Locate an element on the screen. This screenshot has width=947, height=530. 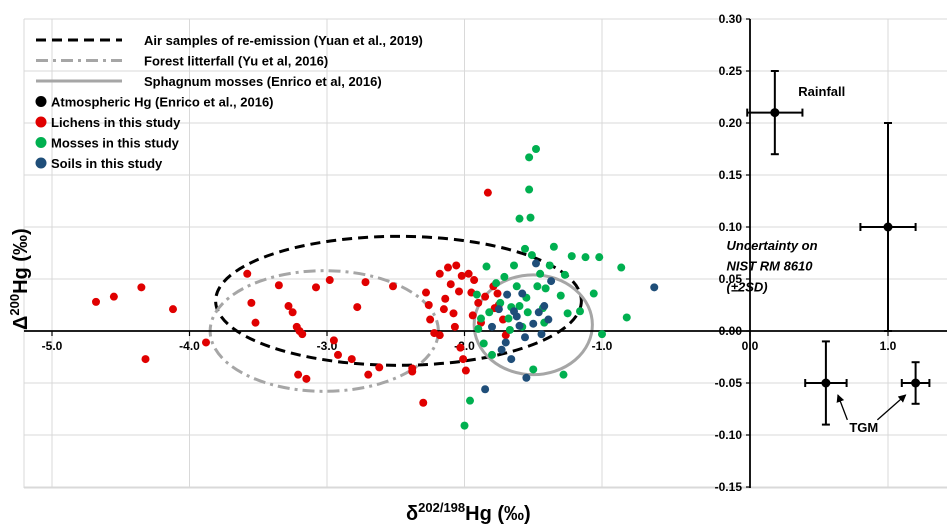
y-tick-label: -0.15 is located at coordinates (729, 487).